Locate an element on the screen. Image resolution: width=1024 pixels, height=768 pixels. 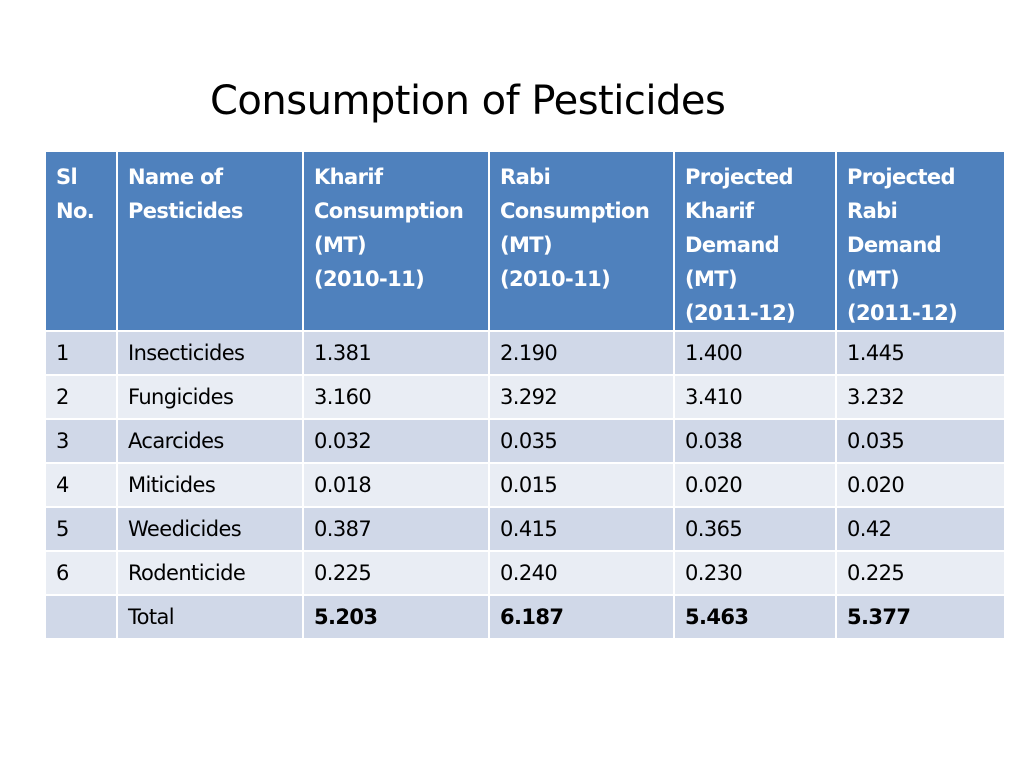
table-row: 4 Miticides 0.018 0.015 0.020 0.020 is located at coordinates (525, 485).